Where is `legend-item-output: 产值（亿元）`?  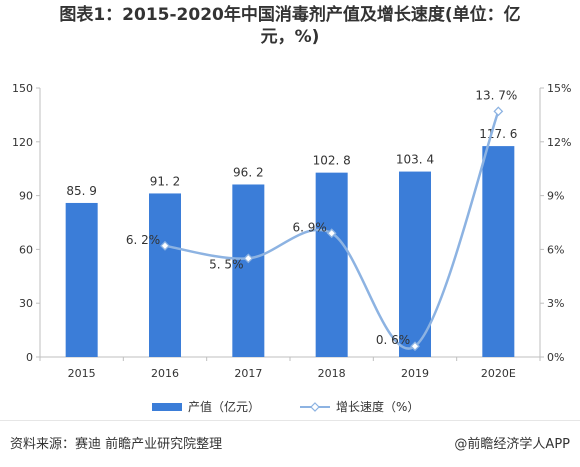 legend-item-output: 产值（亿元） is located at coordinates (206, 406).